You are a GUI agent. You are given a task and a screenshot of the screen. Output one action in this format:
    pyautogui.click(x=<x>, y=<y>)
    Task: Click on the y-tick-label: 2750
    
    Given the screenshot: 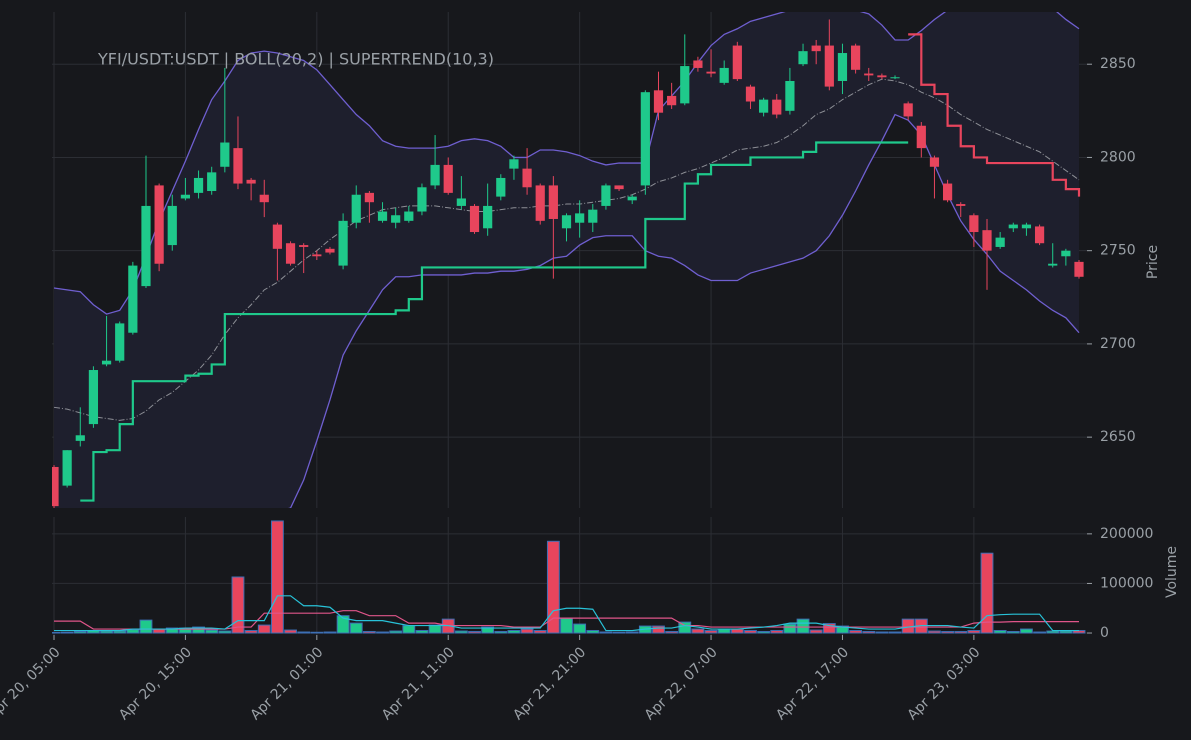 What is the action you would take?
    pyautogui.click(x=1118, y=251)
    